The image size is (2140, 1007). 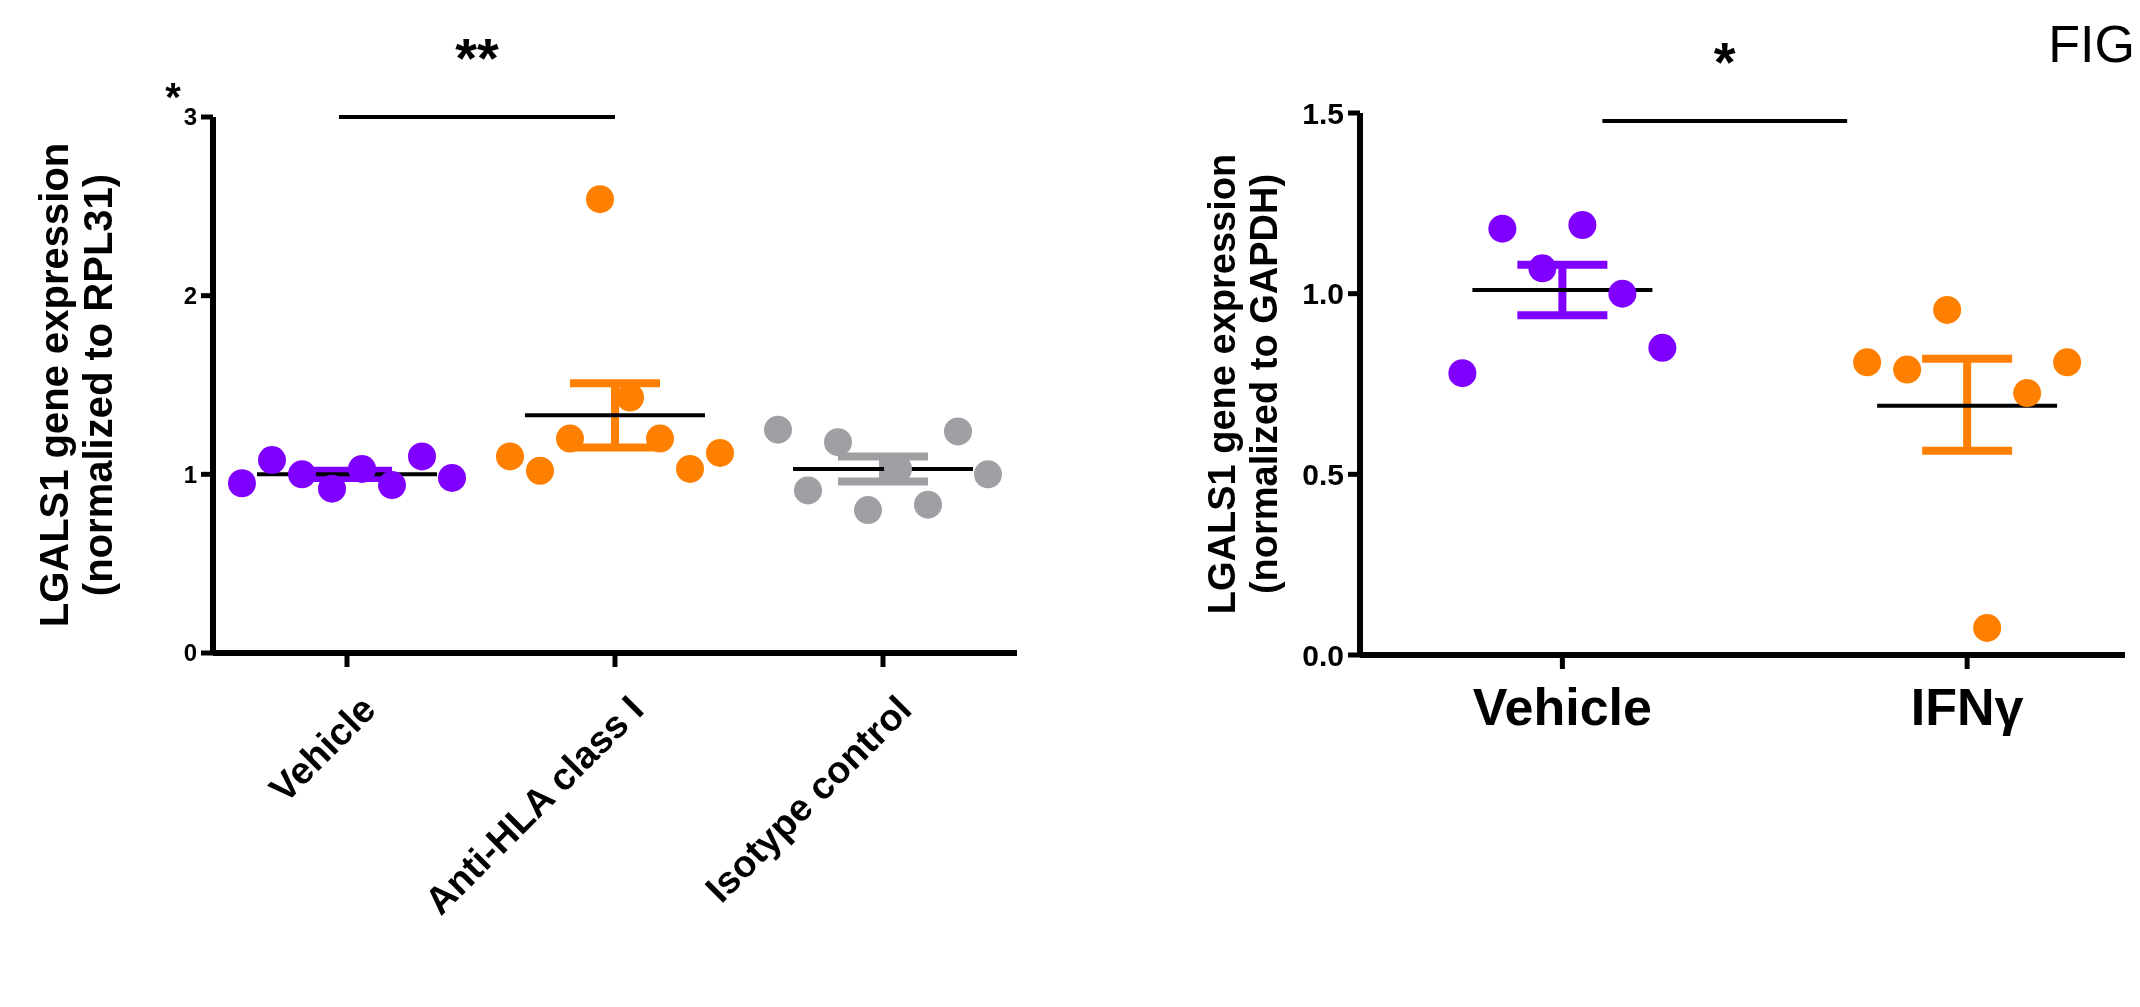 What do you see at coordinates (1323, 474) in the screenshot?
I see `y-tick-label: 0.5` at bounding box center [1323, 474].